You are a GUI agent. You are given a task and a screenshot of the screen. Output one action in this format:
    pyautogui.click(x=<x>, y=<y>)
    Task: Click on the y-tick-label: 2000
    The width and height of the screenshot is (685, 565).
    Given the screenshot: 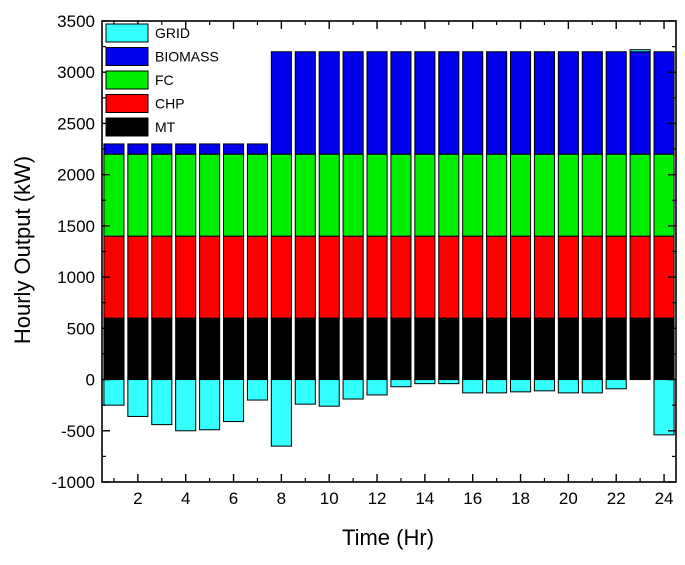 What is the action you would take?
    pyautogui.click(x=76, y=175)
    